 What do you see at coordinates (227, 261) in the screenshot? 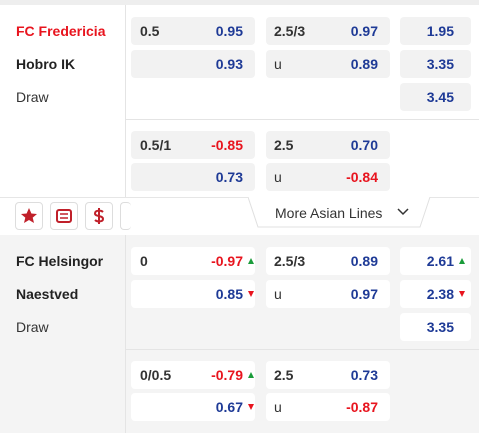
I see `handicap-home: -0.97` at bounding box center [227, 261].